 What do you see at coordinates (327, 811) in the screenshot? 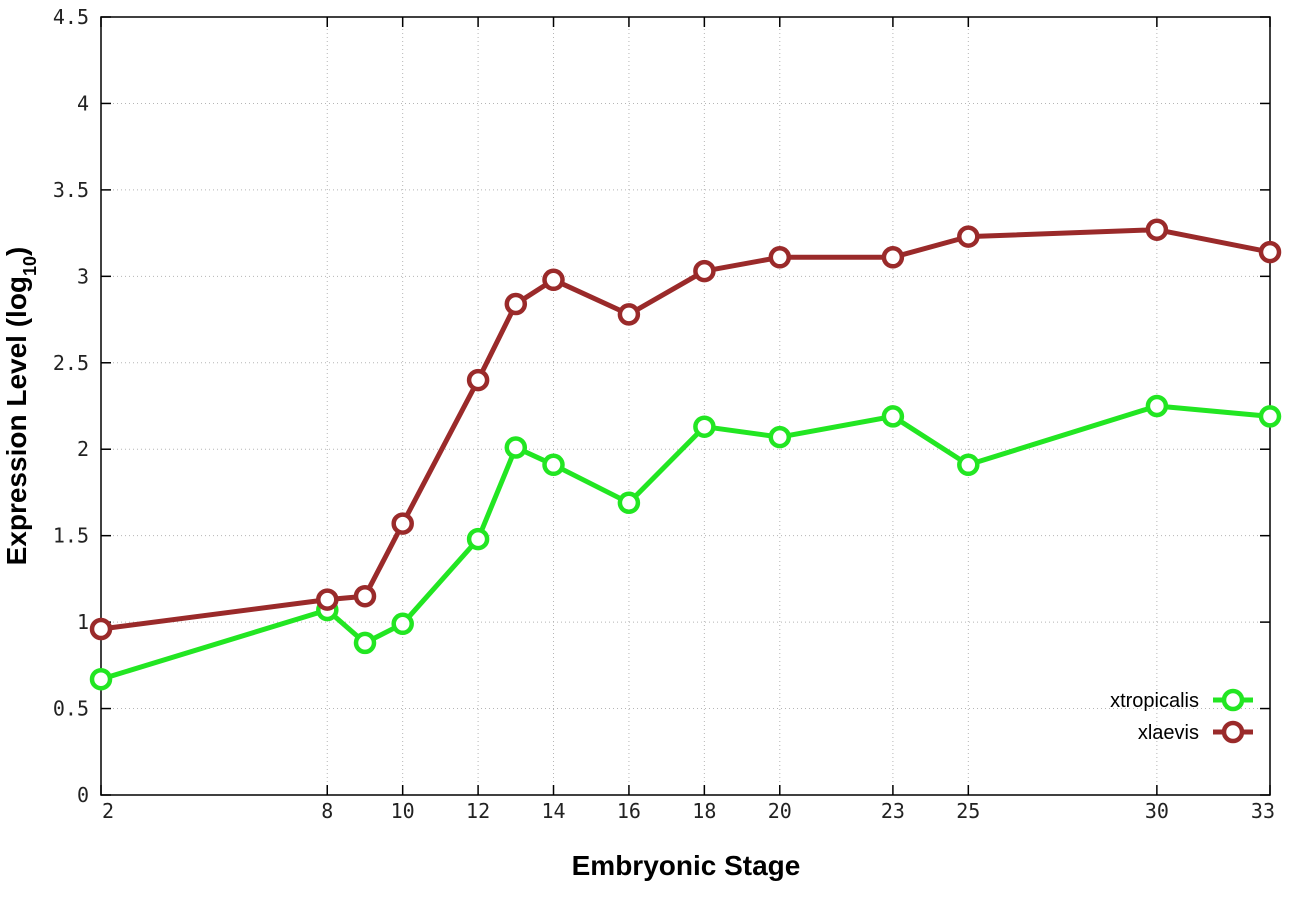
I see `x-tick-label: 8` at bounding box center [327, 811].